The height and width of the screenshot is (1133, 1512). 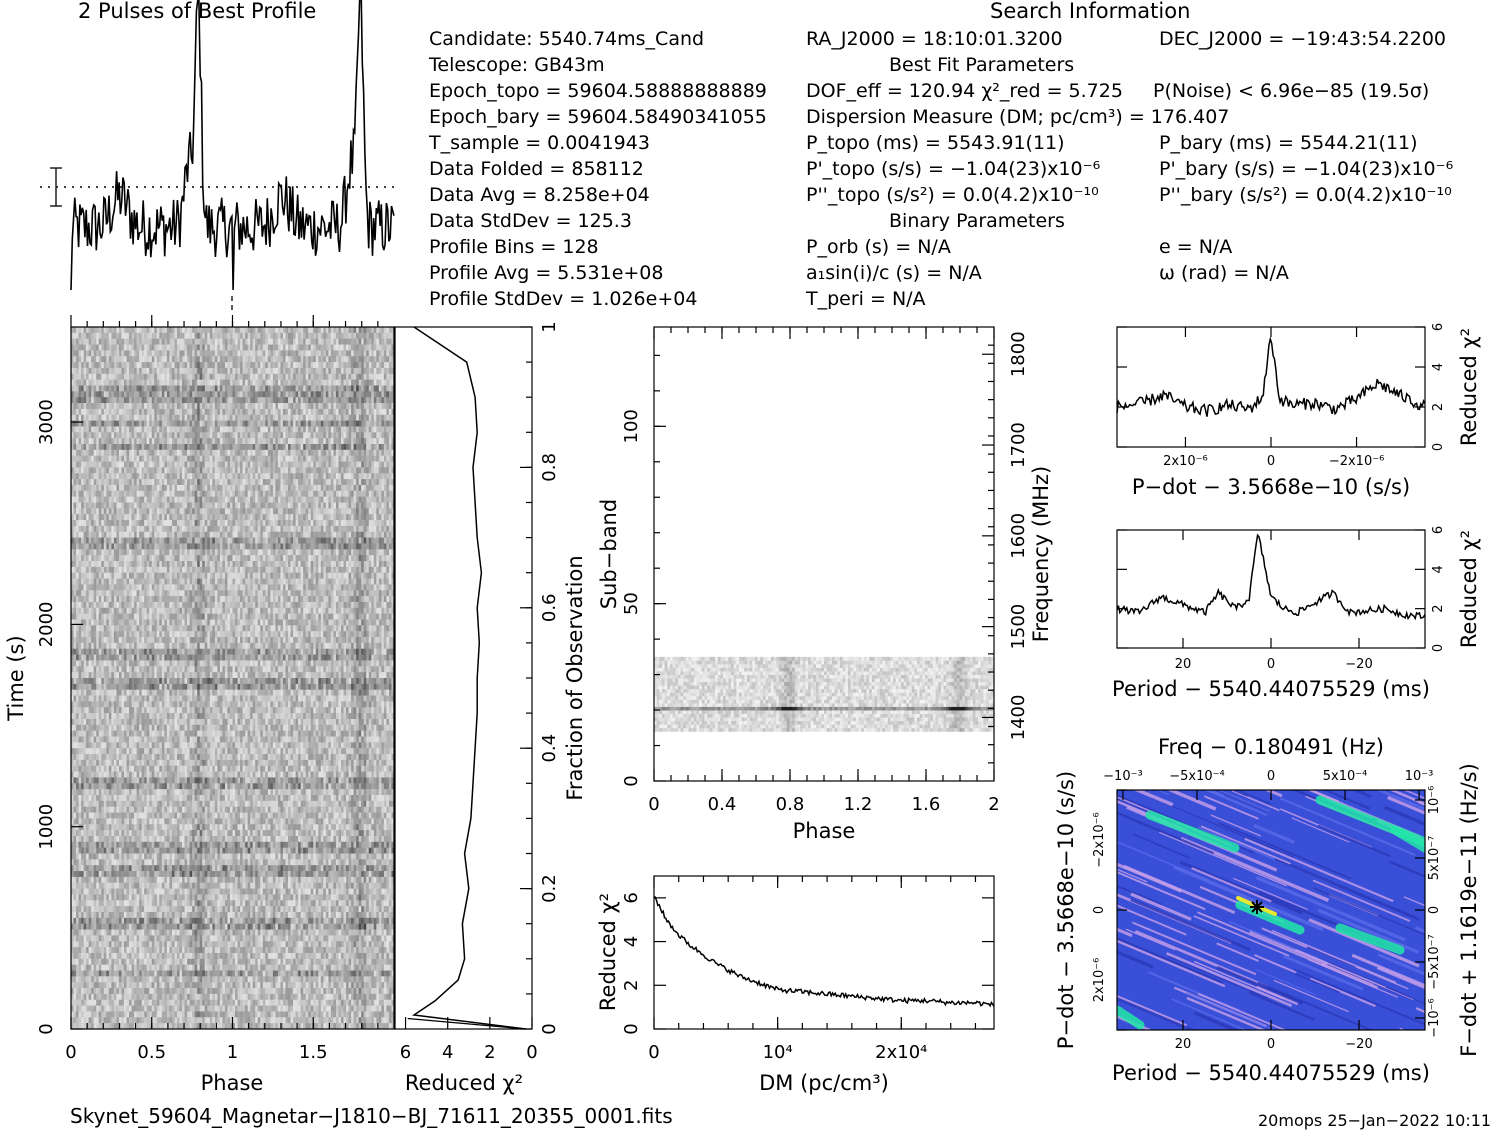 What do you see at coordinates (563, 299) in the screenshot?
I see `profile-stddev-line: Profile StdDev = 1.026e+04` at bounding box center [563, 299].